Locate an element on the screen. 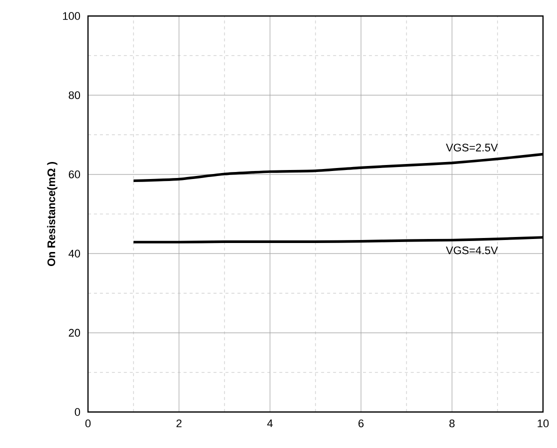  y-axis-title: On Resistance(mΩ ) is located at coordinates (52, 214).